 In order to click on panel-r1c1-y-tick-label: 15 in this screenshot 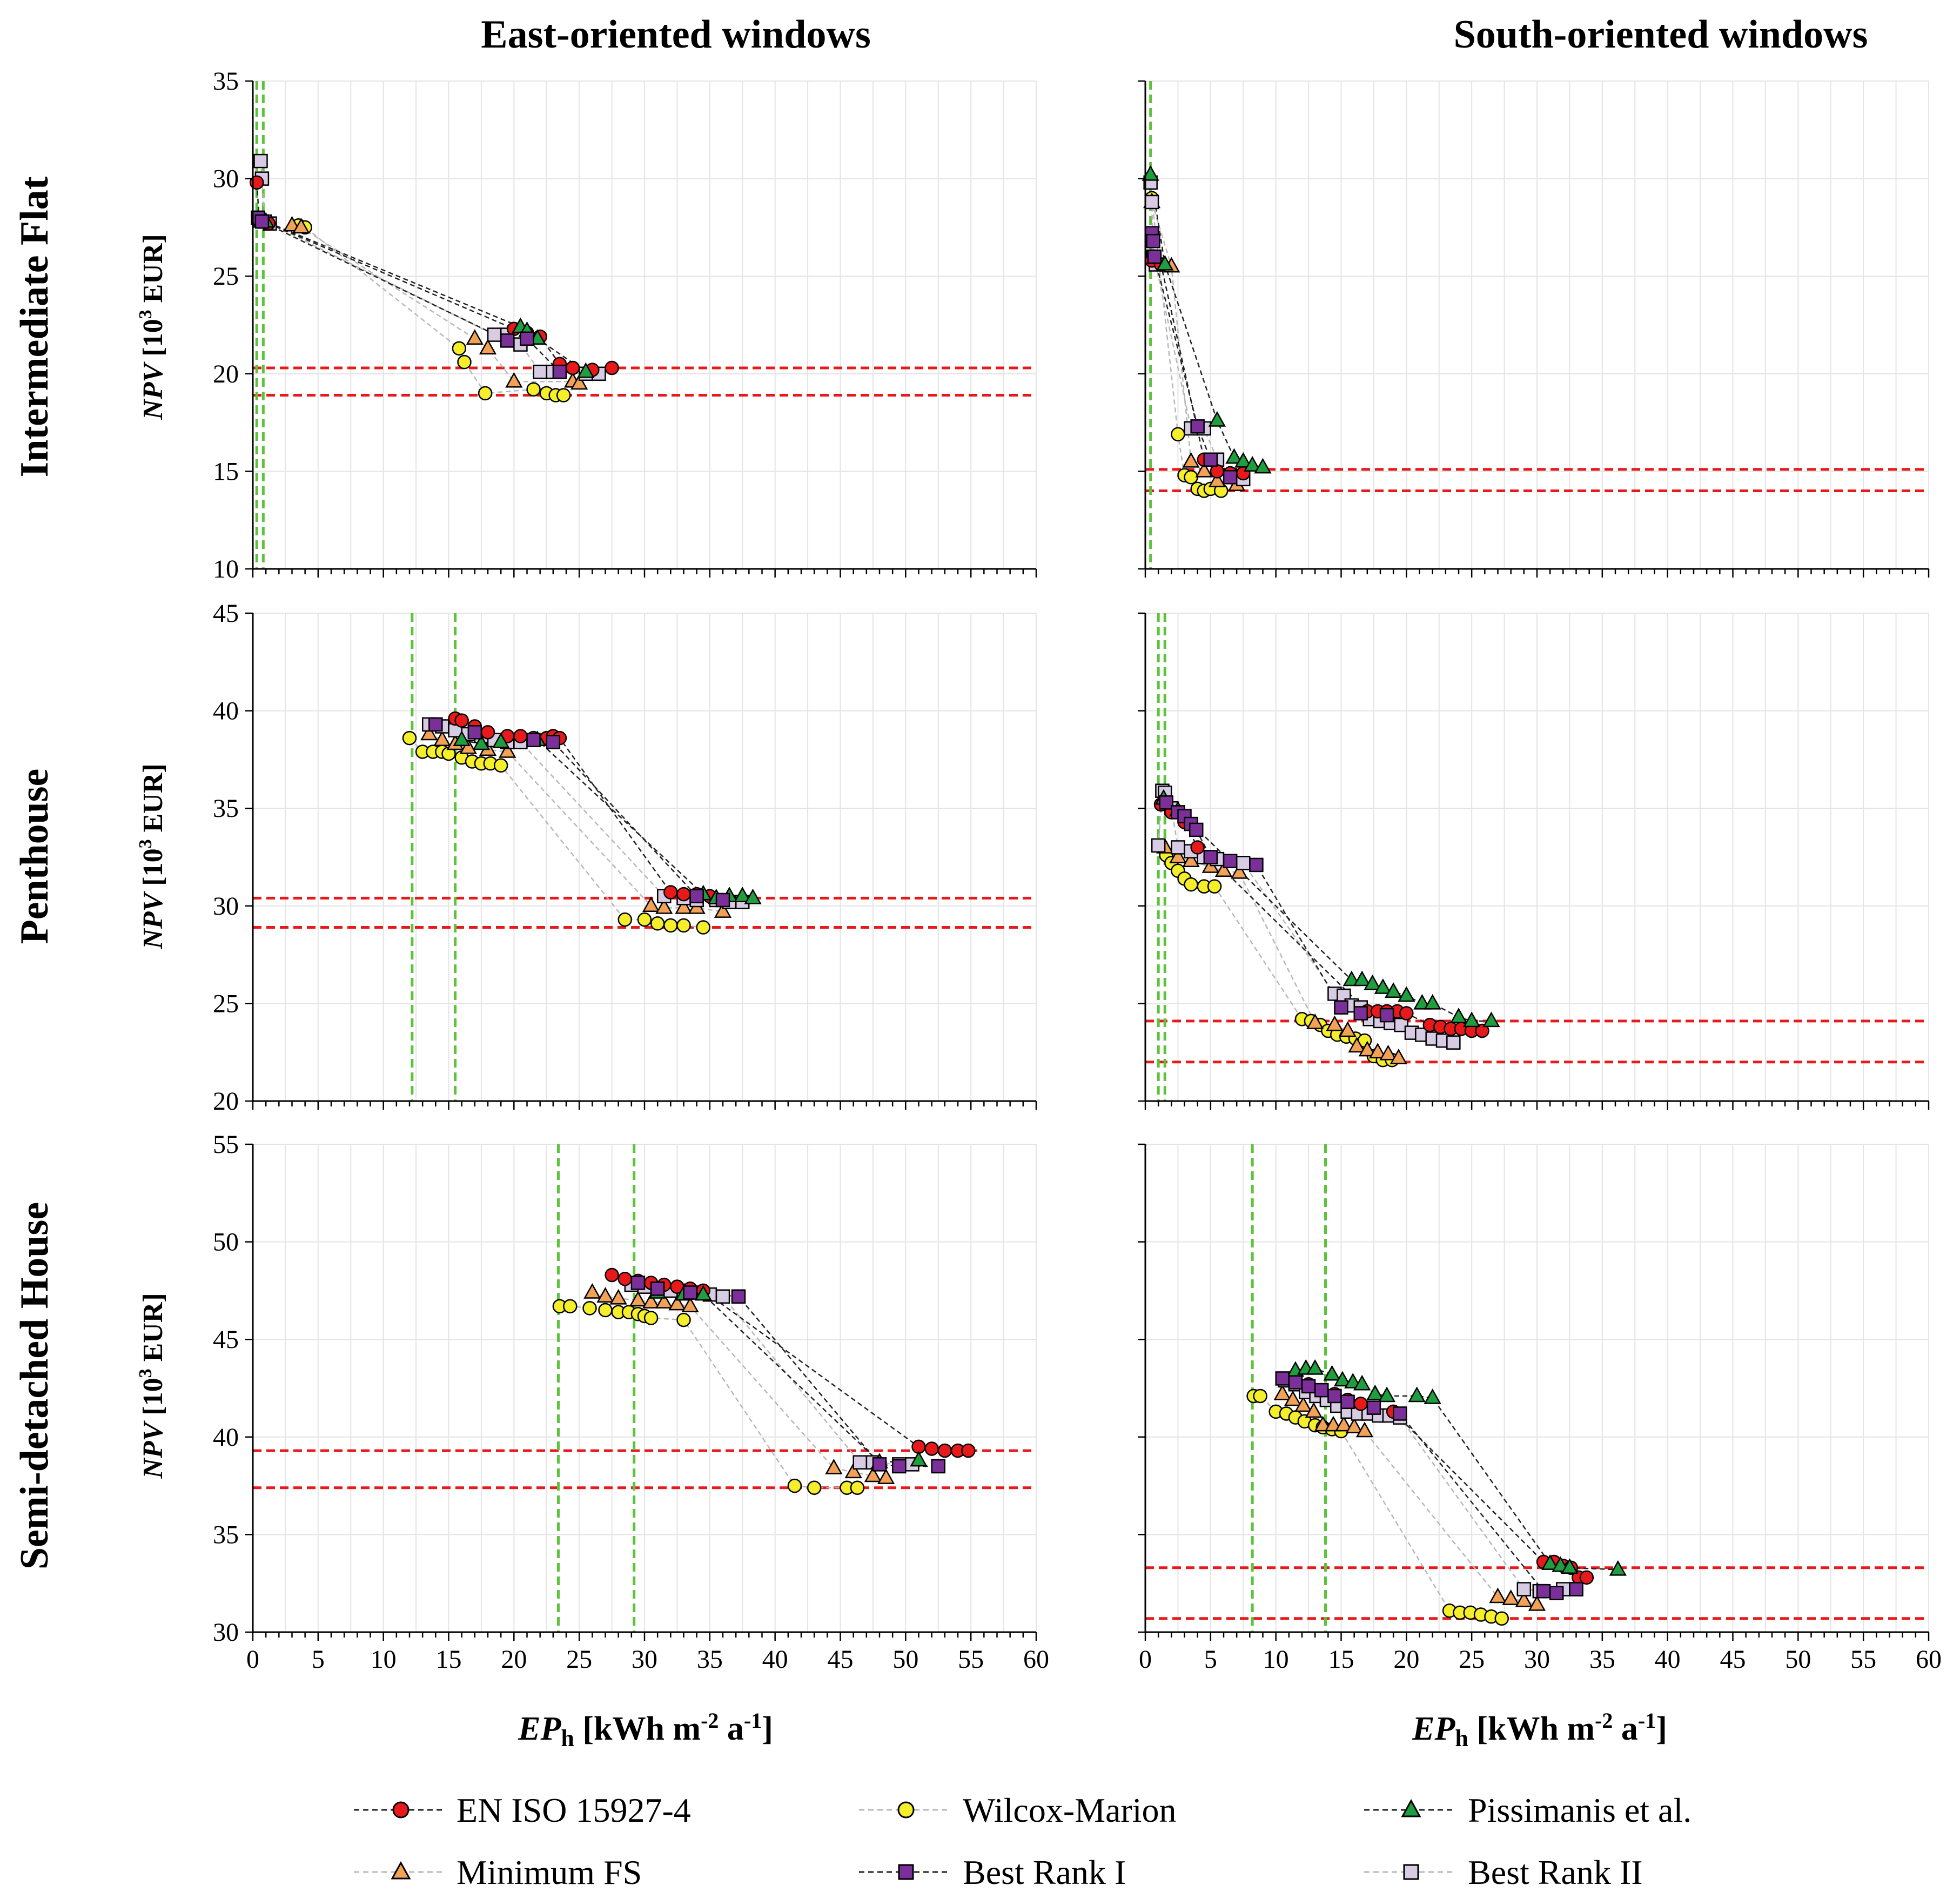, I will do `click(226, 471)`.